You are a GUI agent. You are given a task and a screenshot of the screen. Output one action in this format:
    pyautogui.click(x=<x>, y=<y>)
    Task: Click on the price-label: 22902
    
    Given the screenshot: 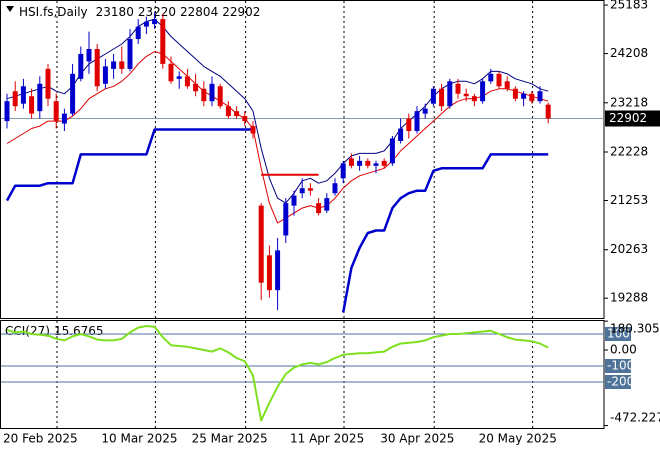 What is the action you would take?
    pyautogui.click(x=628, y=118)
    